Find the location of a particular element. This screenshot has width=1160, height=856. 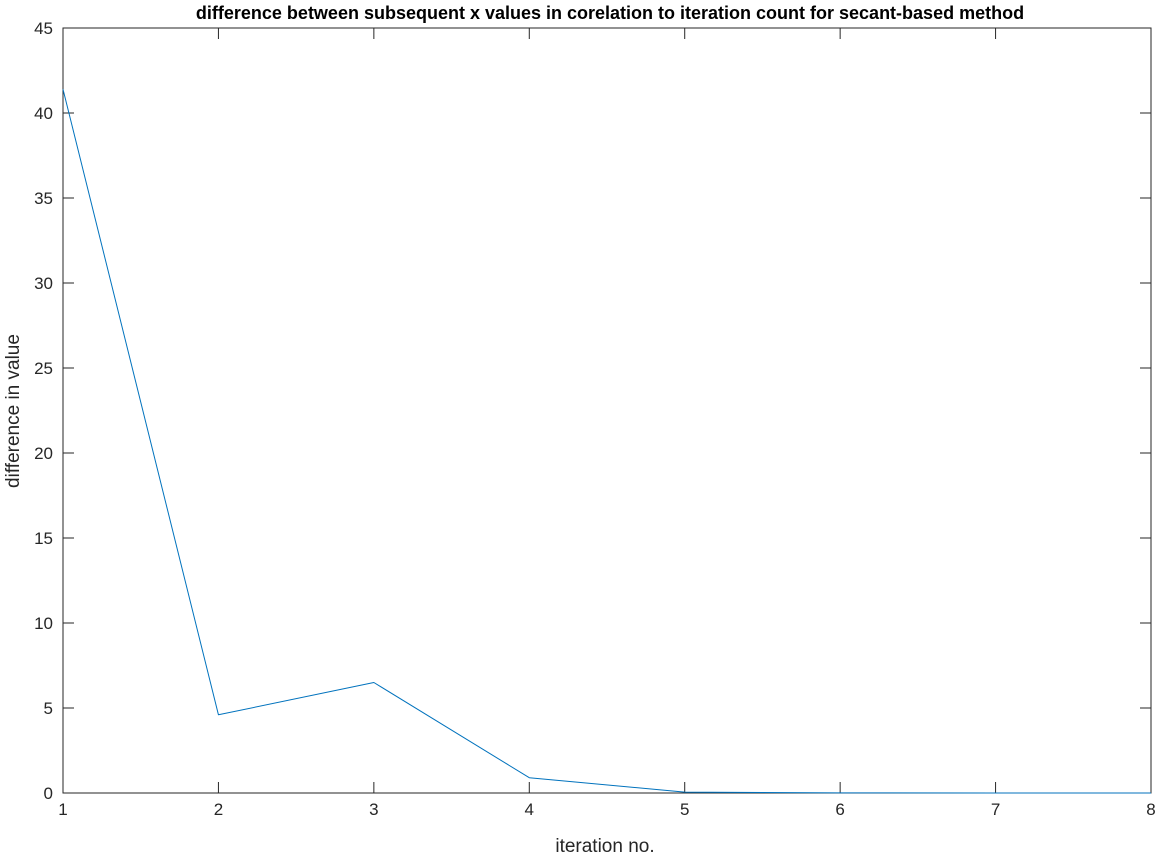

y-axis-label: difference in value is located at coordinates (13, 411).